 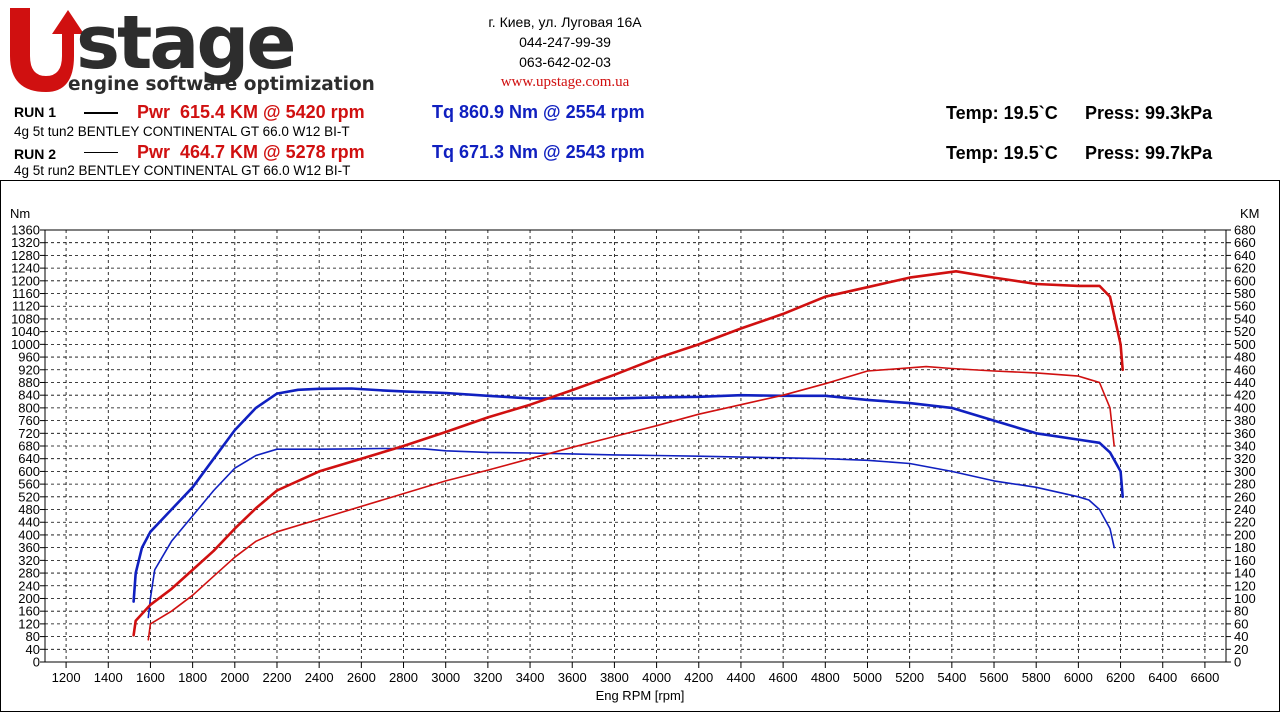 What do you see at coordinates (1241, 623) in the screenshot?
I see `y2-tick-label: 60` at bounding box center [1241, 623].